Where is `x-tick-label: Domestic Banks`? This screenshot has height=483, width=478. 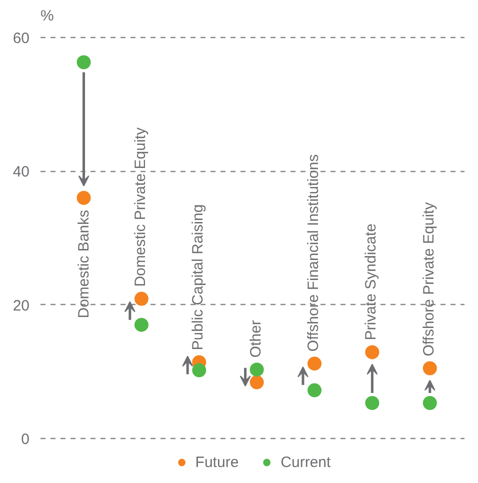
x-tick-label: Domestic Banks is located at coordinates (83, 264).